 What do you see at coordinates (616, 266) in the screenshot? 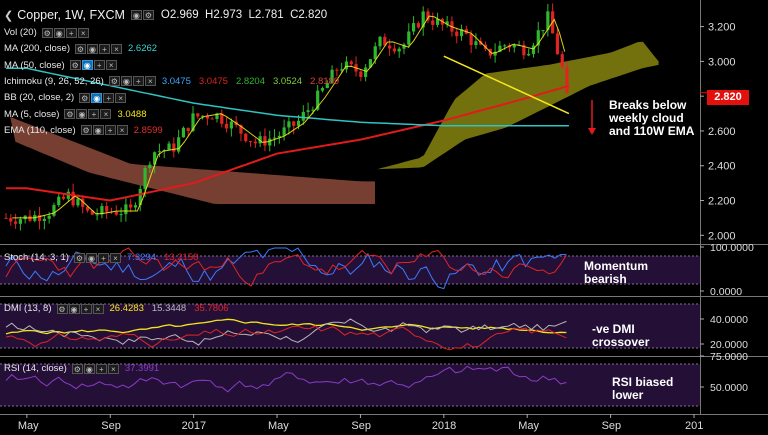
I see `annotation-line: Momentum` at bounding box center [616, 266].